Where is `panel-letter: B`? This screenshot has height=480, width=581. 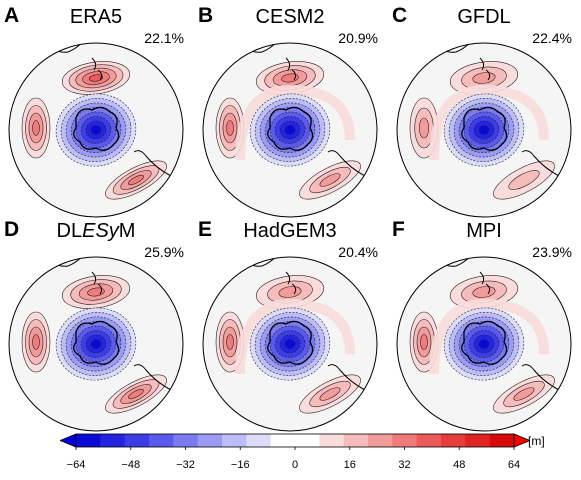
panel-letter: B is located at coordinates (206, 15).